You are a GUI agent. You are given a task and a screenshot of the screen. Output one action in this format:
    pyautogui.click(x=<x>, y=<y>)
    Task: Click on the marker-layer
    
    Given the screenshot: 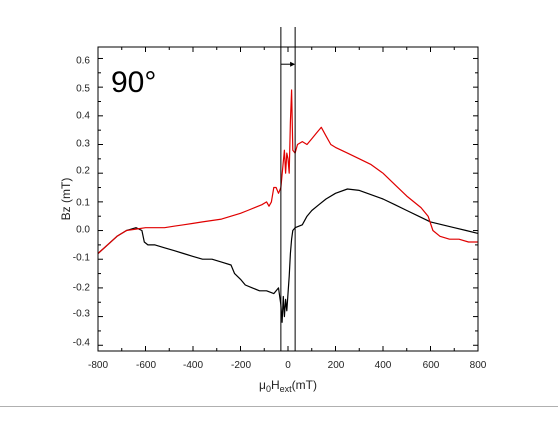 What is the action you would take?
    pyautogui.click(x=288, y=189)
    